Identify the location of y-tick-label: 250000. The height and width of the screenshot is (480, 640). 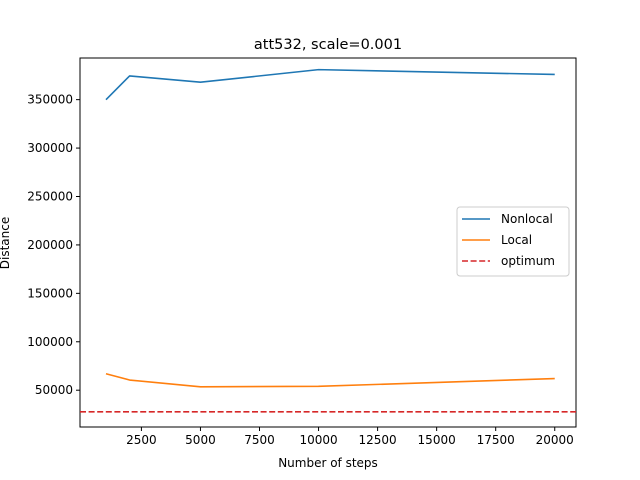
(50, 196).